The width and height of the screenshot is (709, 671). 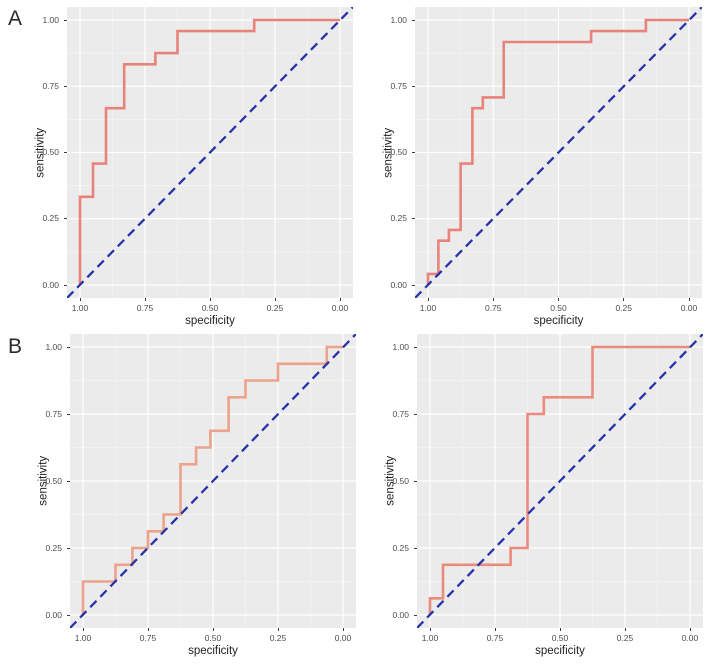 What do you see at coordinates (15, 346) in the screenshot?
I see `panel-label-b: B` at bounding box center [15, 346].